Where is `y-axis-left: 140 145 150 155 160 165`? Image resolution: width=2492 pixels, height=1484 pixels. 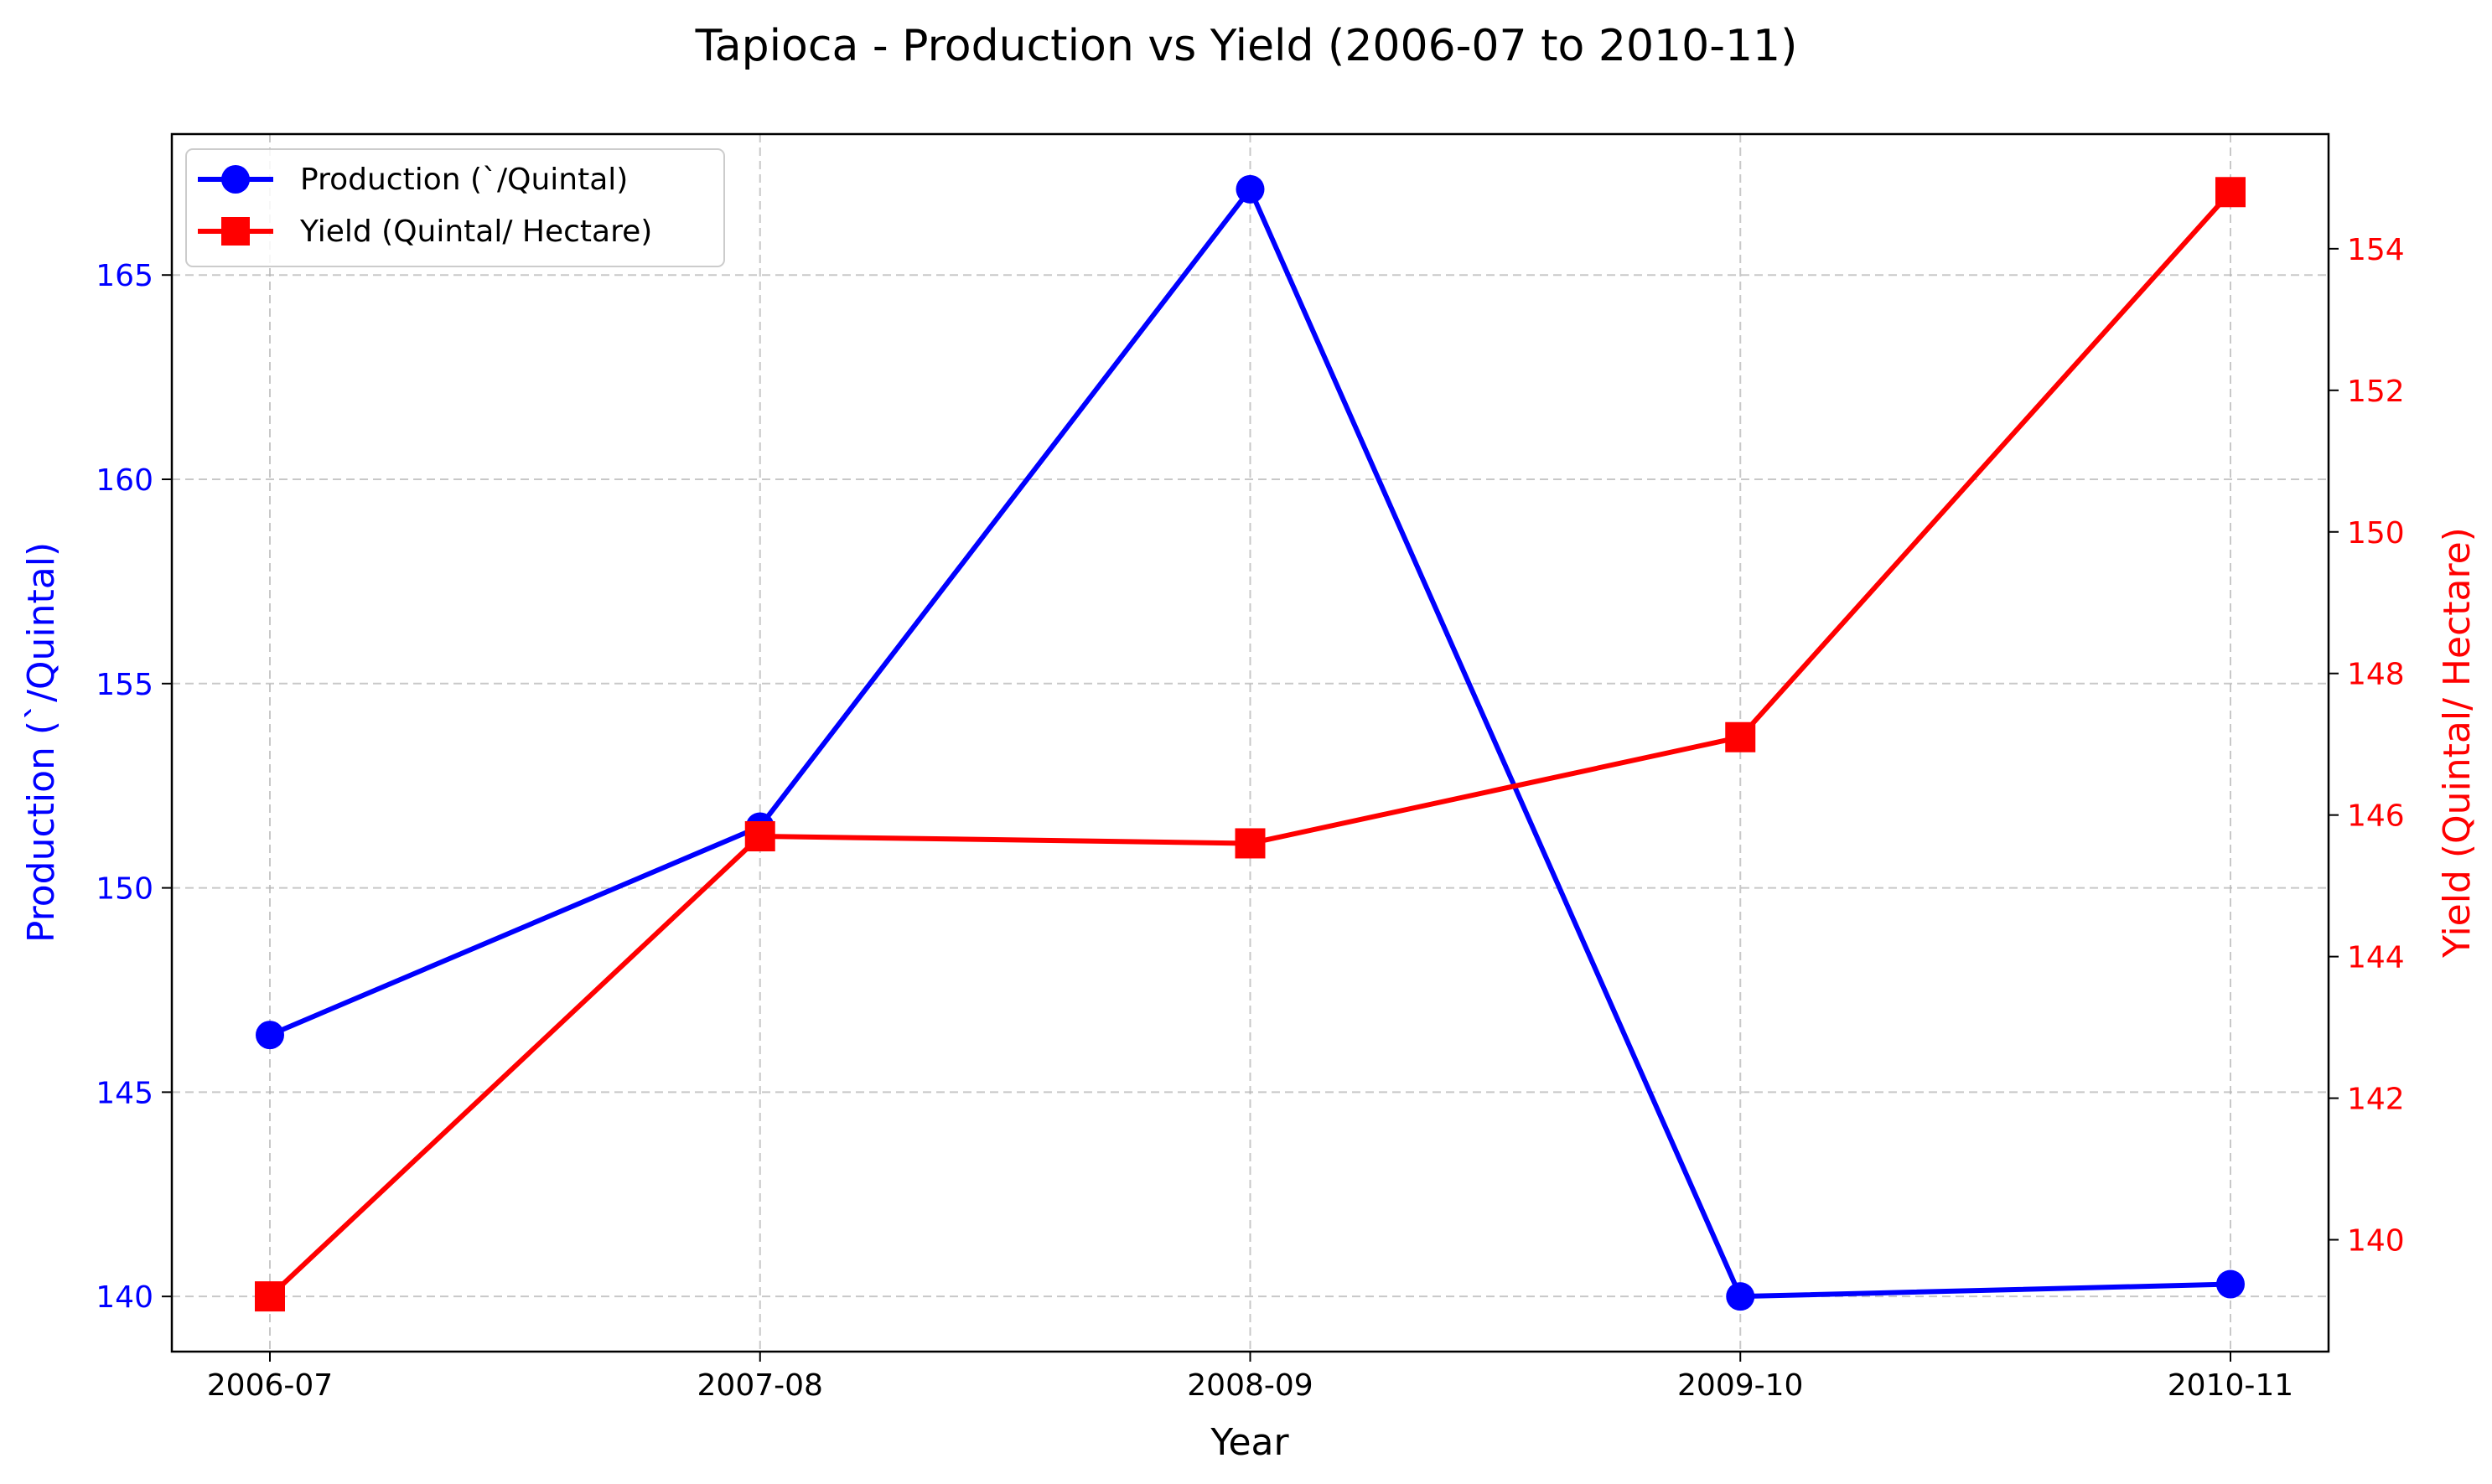 y-axis-left: 140 145 150 155 160 165 is located at coordinates (134, 787).